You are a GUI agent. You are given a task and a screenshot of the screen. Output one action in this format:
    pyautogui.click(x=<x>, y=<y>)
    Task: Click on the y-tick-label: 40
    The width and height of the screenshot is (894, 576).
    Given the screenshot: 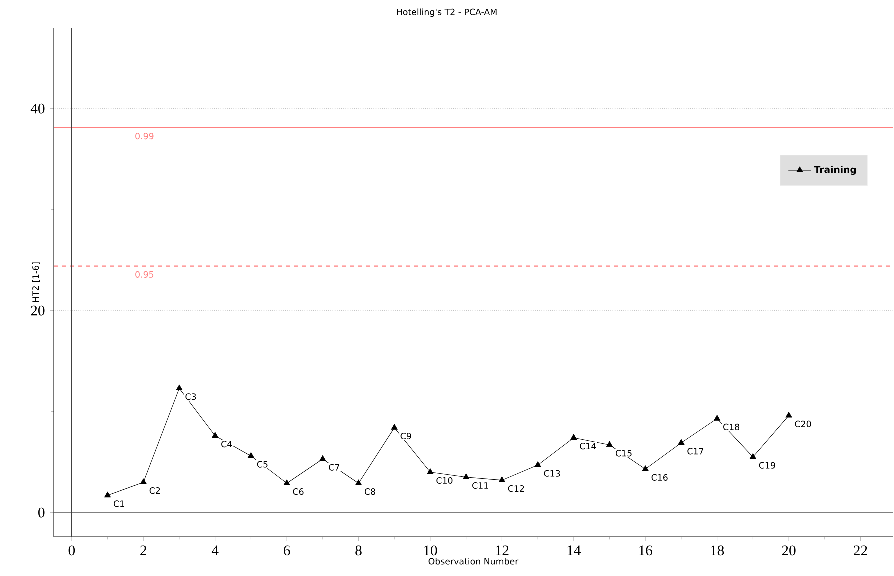 What is the action you would take?
    pyautogui.click(x=37, y=109)
    